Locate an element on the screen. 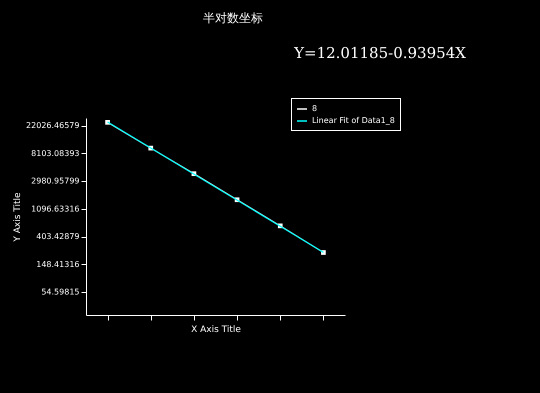 The height and width of the screenshot is (393, 540). y-tick-label: 54.59815 is located at coordinates (60, 292).